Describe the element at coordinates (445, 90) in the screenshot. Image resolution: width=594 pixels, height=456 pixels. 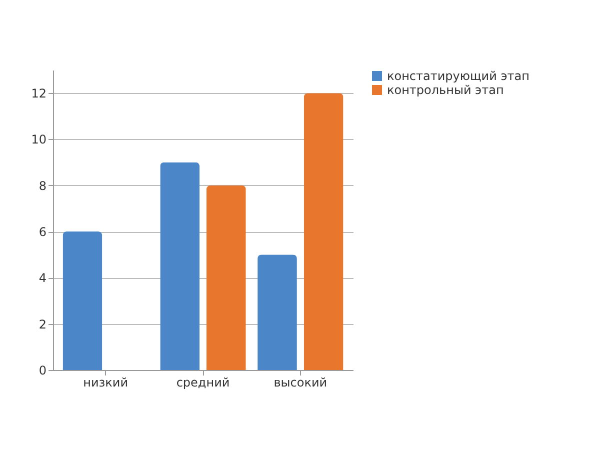
I see `legend-label: контрольный этап` at that location.